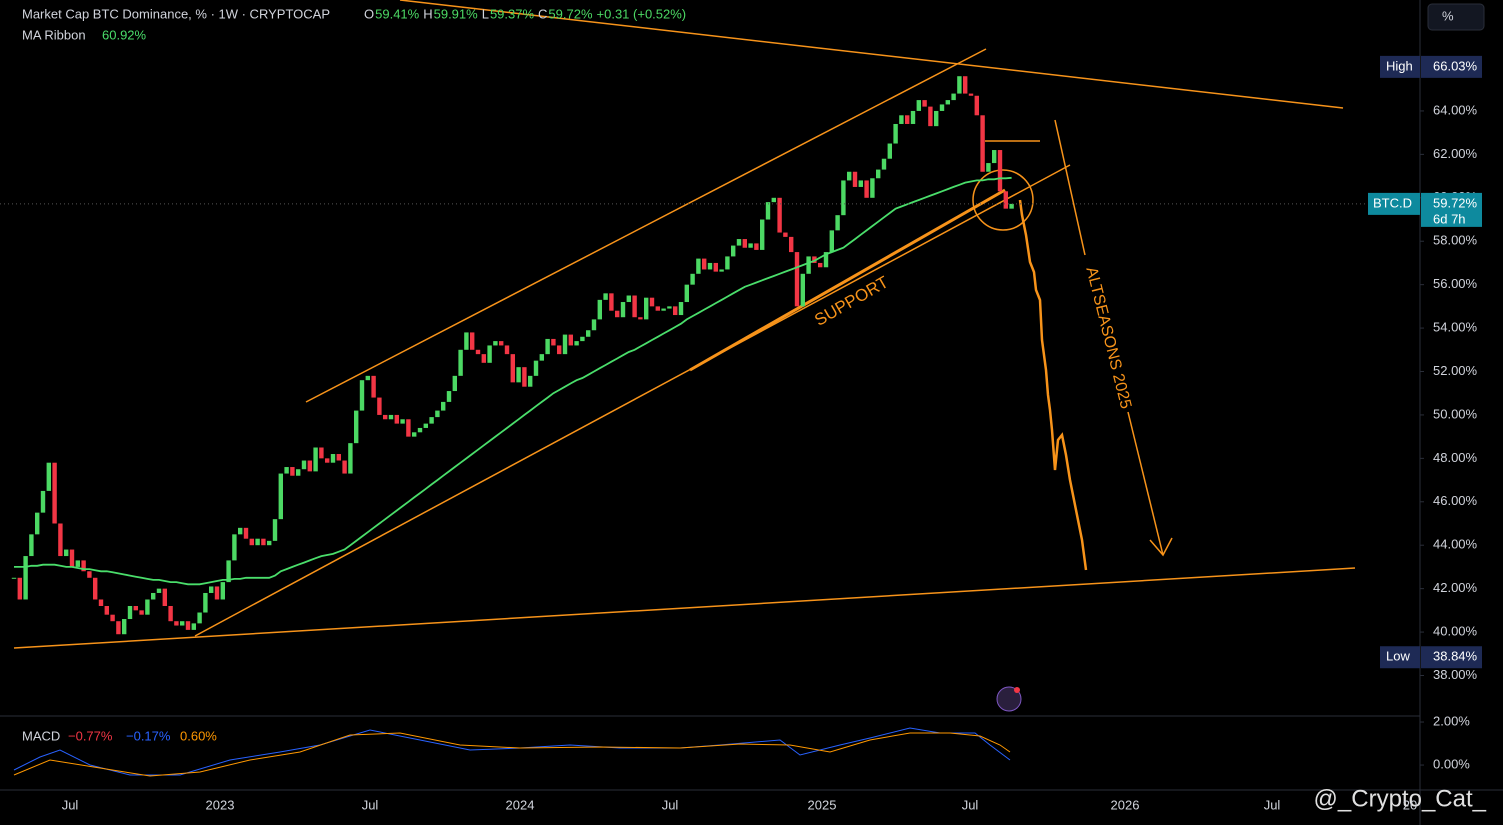 The height and width of the screenshot is (825, 1503). Describe the element at coordinates (1455, 413) in the screenshot. I see `y-tick-label: 50.00%` at that location.